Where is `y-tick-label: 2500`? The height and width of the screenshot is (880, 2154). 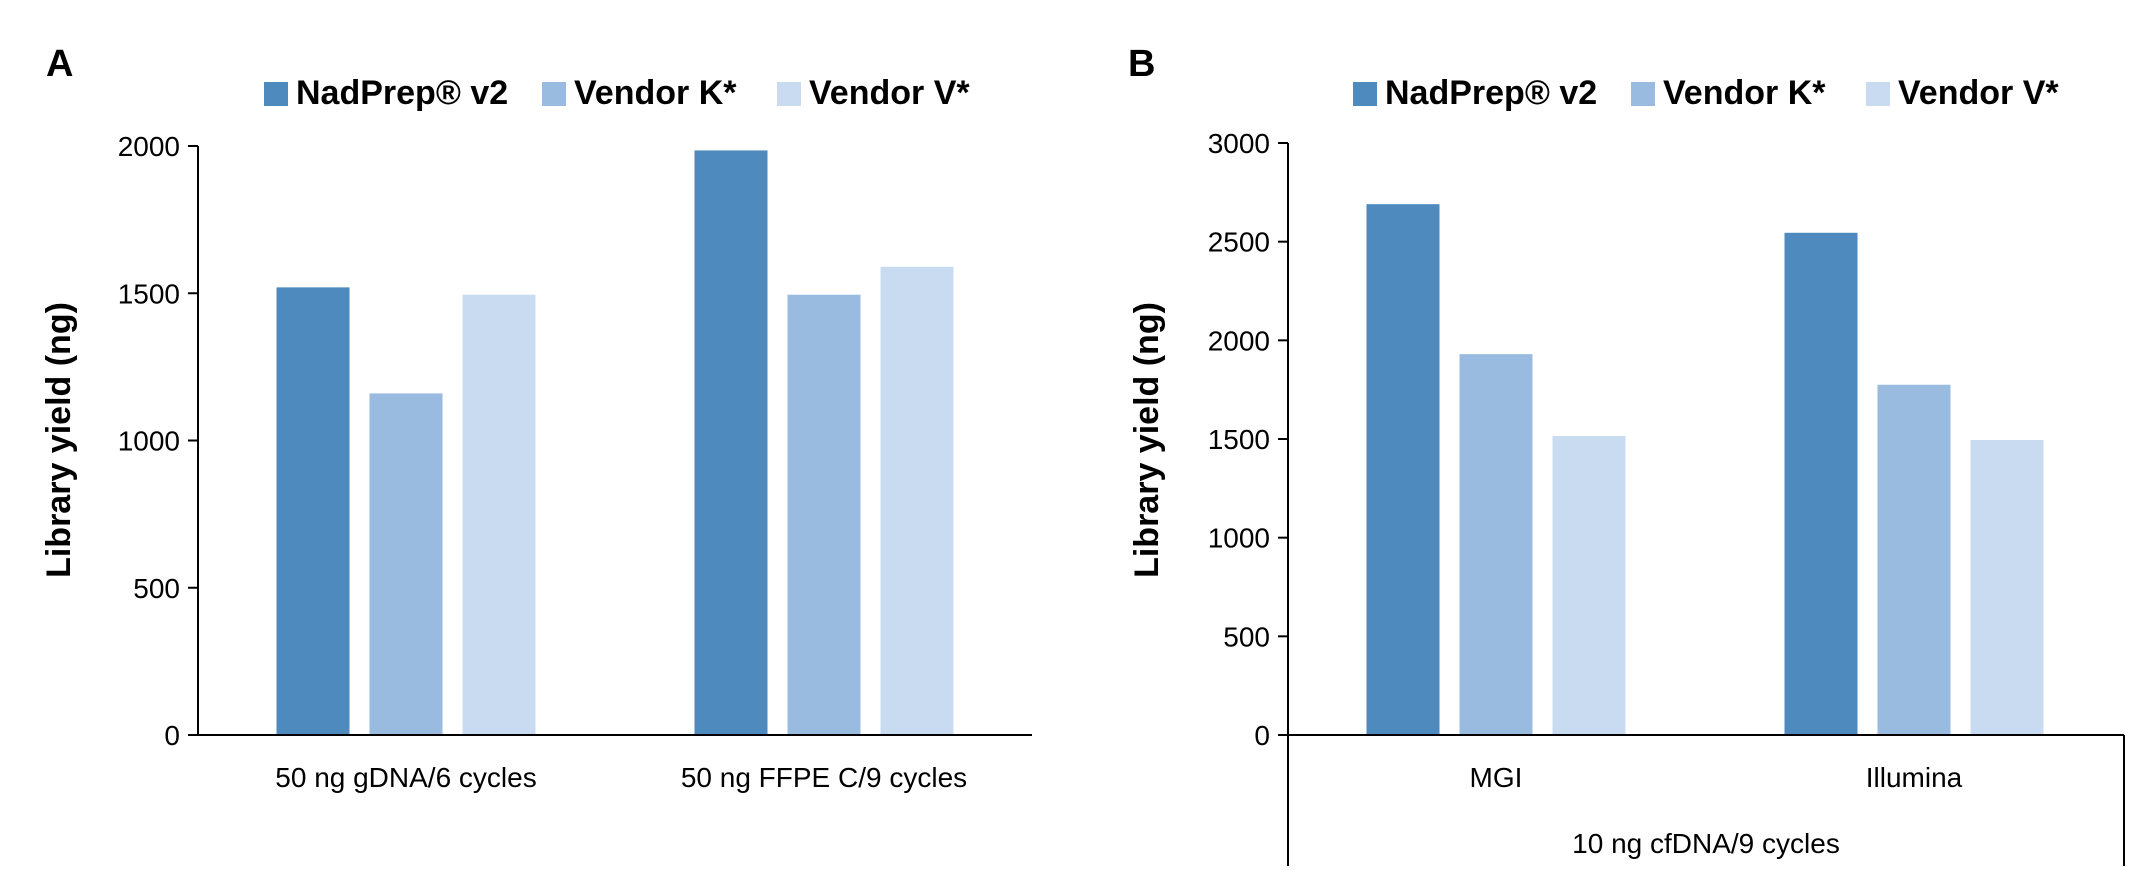 y-tick-label: 2500 is located at coordinates (1239, 242).